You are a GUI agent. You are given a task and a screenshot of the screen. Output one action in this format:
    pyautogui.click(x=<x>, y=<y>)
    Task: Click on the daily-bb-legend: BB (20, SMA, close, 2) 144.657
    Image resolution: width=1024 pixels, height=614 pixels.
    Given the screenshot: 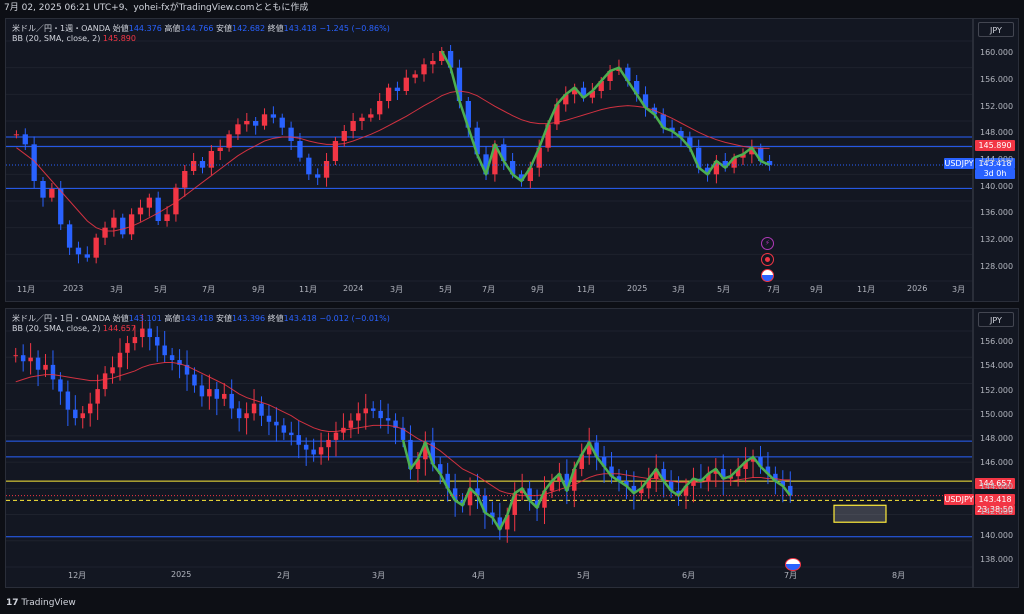 What is the action you would take?
    pyautogui.click(x=74, y=328)
    